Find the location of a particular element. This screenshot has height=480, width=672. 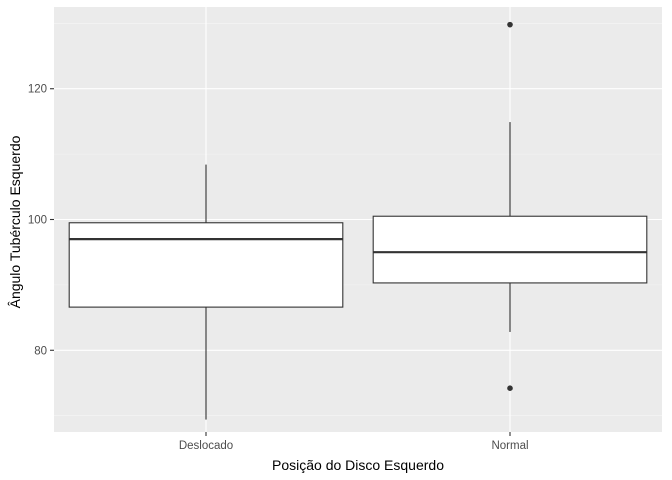

x-tick-label-normal: Normal is located at coordinates (509, 446).